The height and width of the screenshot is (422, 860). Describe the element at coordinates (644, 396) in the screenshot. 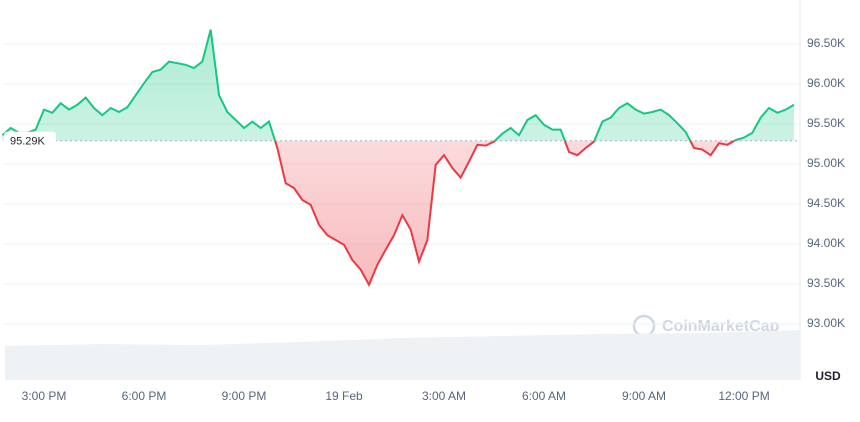

I see `x-tick-label: 9:00 AM` at that location.